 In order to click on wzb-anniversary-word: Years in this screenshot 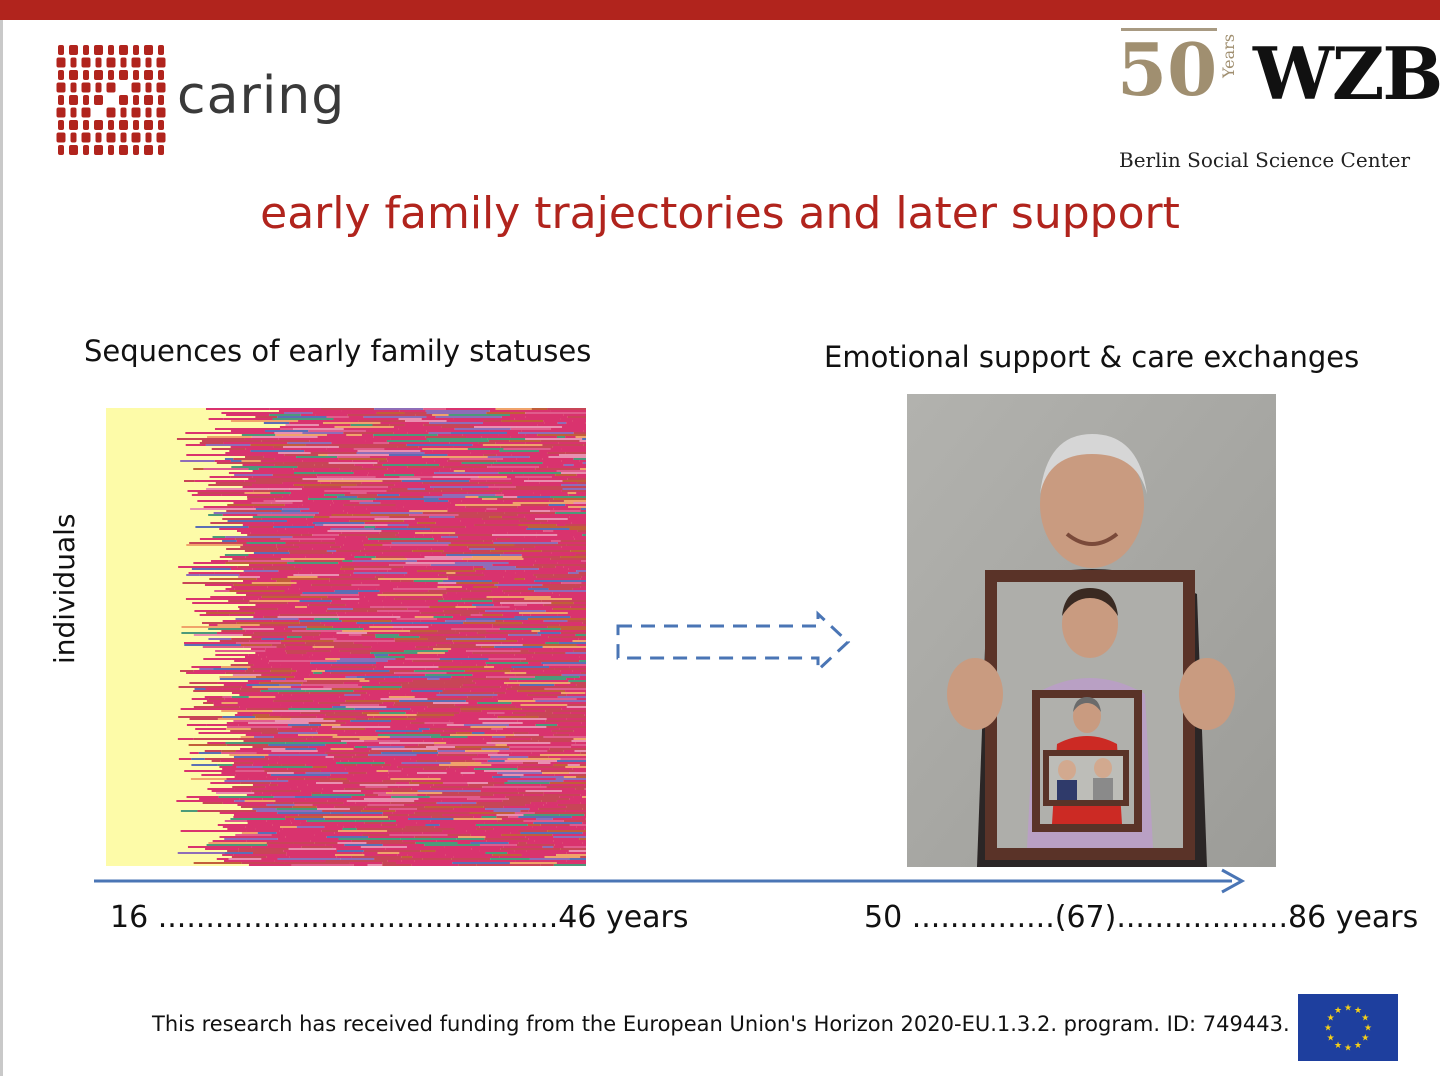, I will do `click(1228, 55)`.